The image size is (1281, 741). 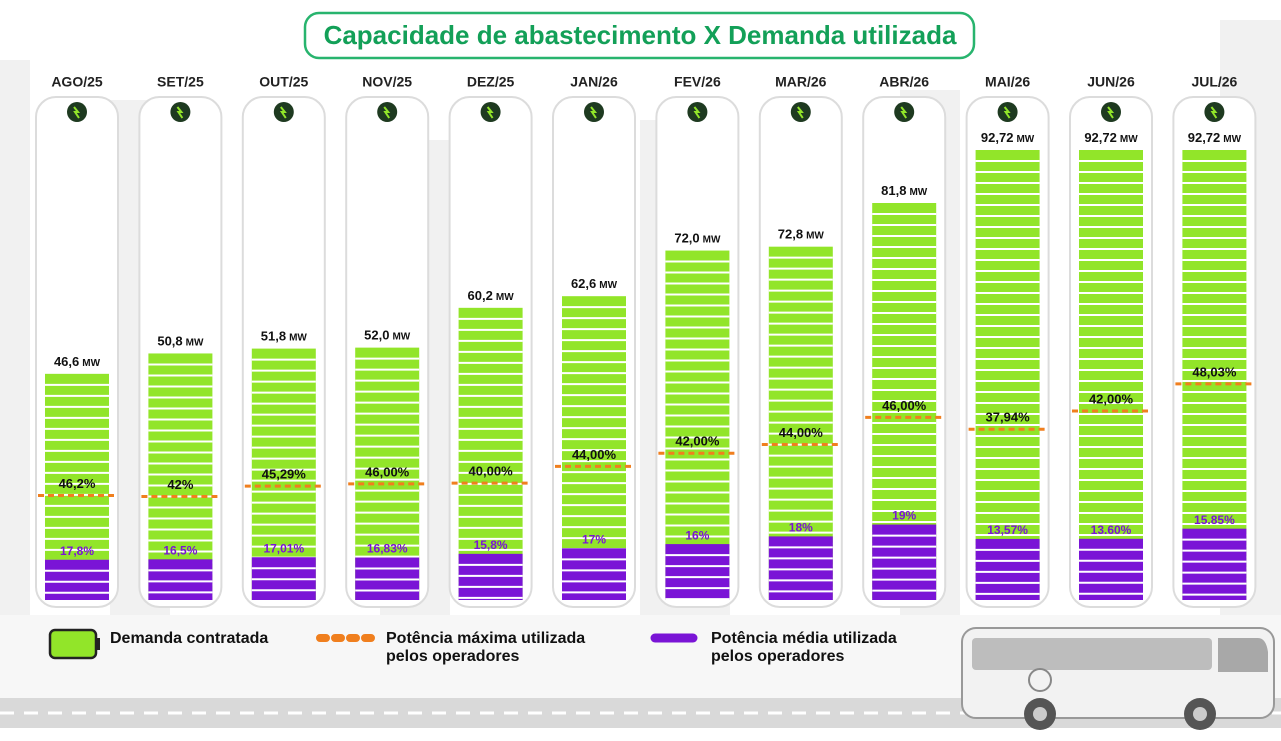 I want to click on capacity-label: 51,8 MW, so click(x=284, y=336).